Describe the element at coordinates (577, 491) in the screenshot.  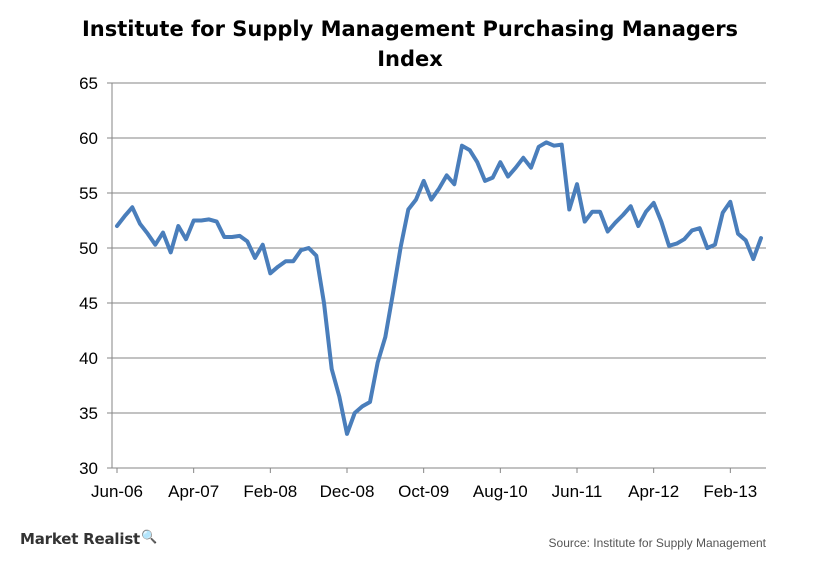
I see `x-tick-label: Jun-11` at that location.